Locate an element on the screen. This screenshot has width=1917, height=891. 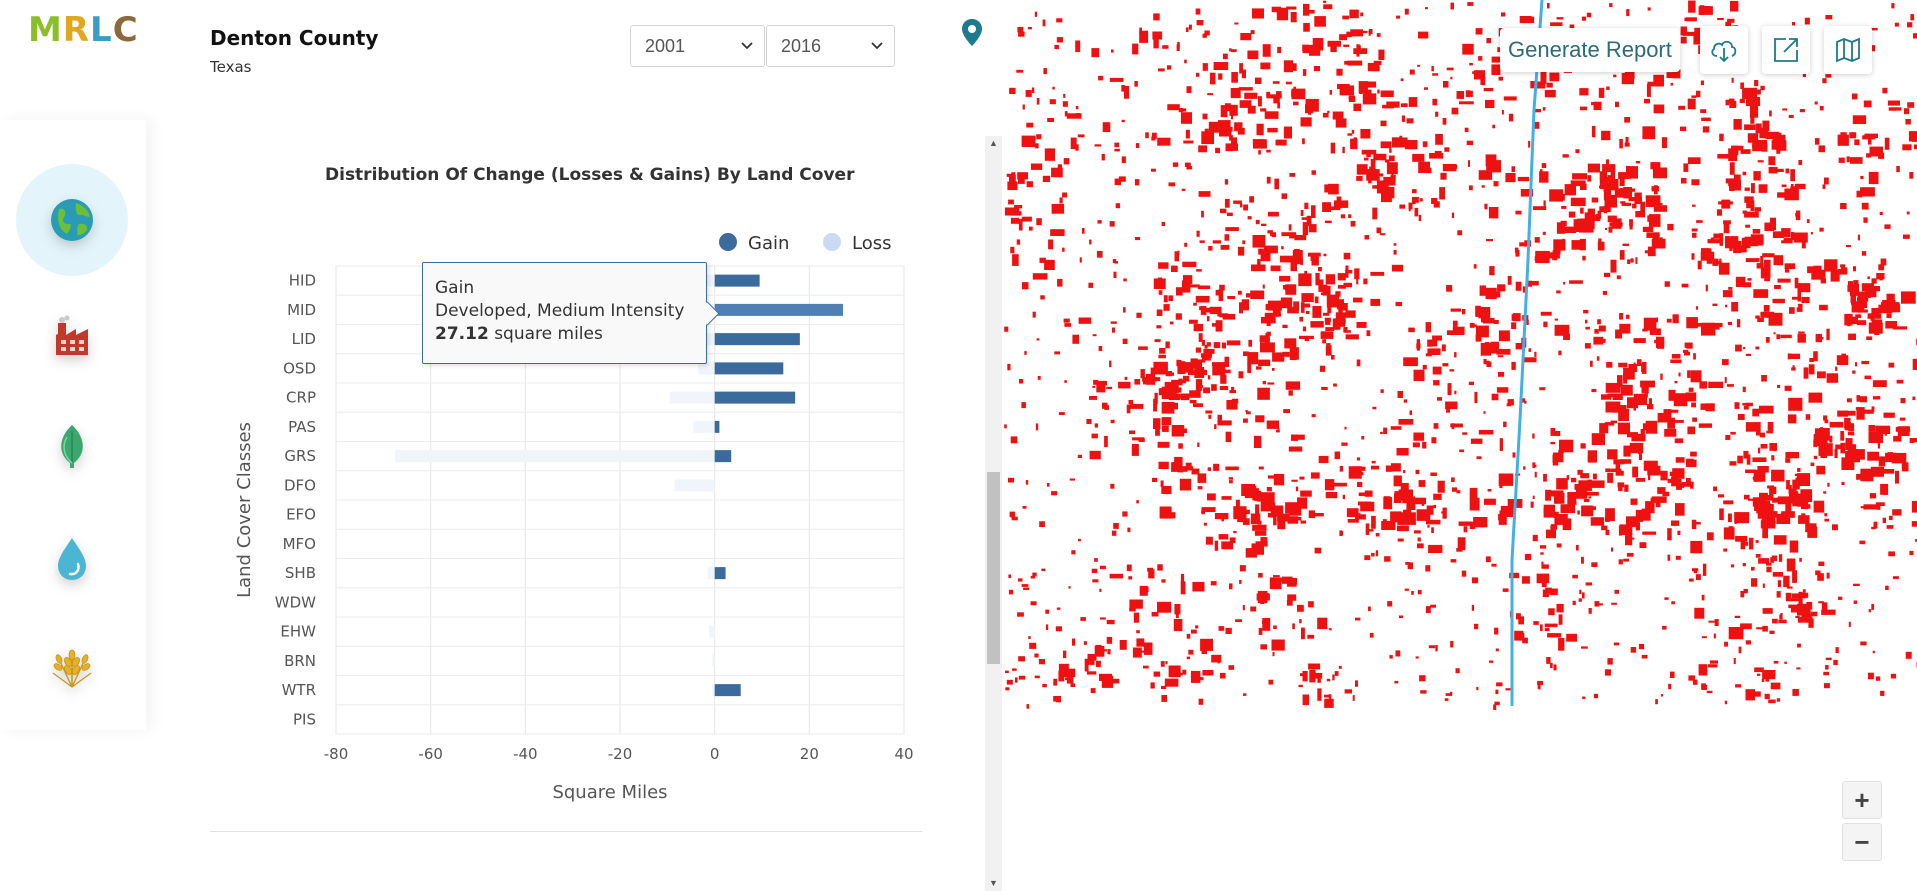
scroll-thumb is located at coordinates (993, 568).